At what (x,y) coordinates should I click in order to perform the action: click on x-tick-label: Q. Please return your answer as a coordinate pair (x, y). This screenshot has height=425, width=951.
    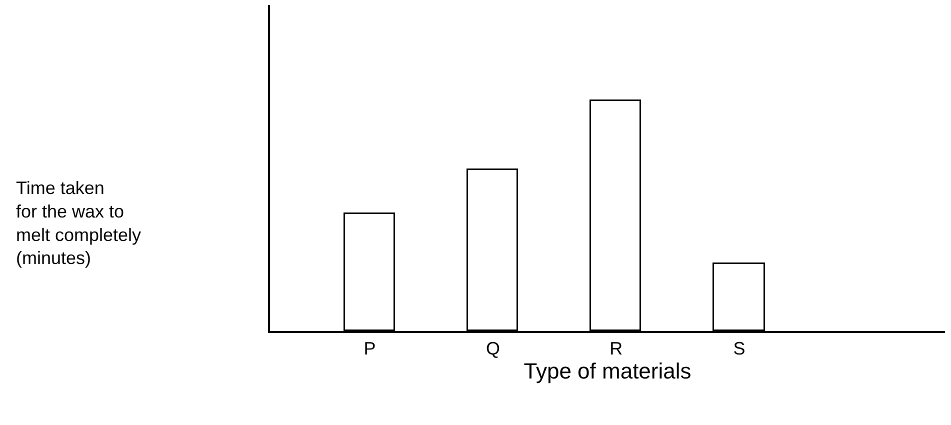
    Looking at the image, I should click on (493, 348).